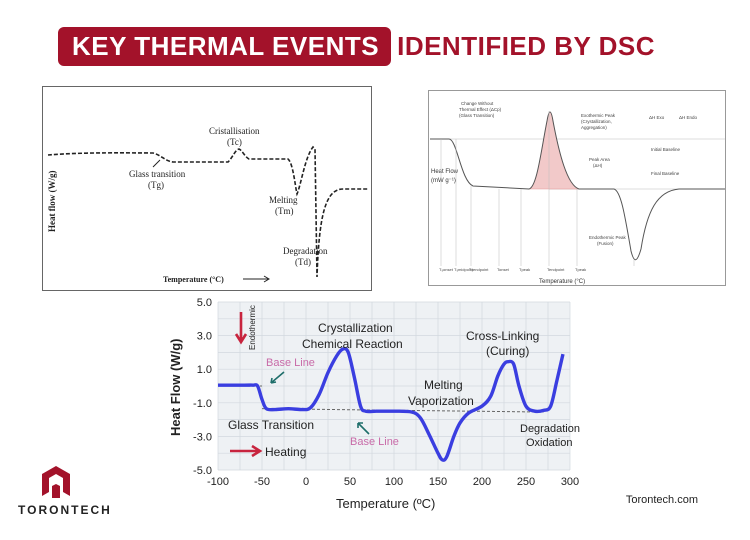 The width and height of the screenshot is (750, 540). Describe the element at coordinates (526, 482) in the screenshot. I see `x-tick-label: 250` at that location.